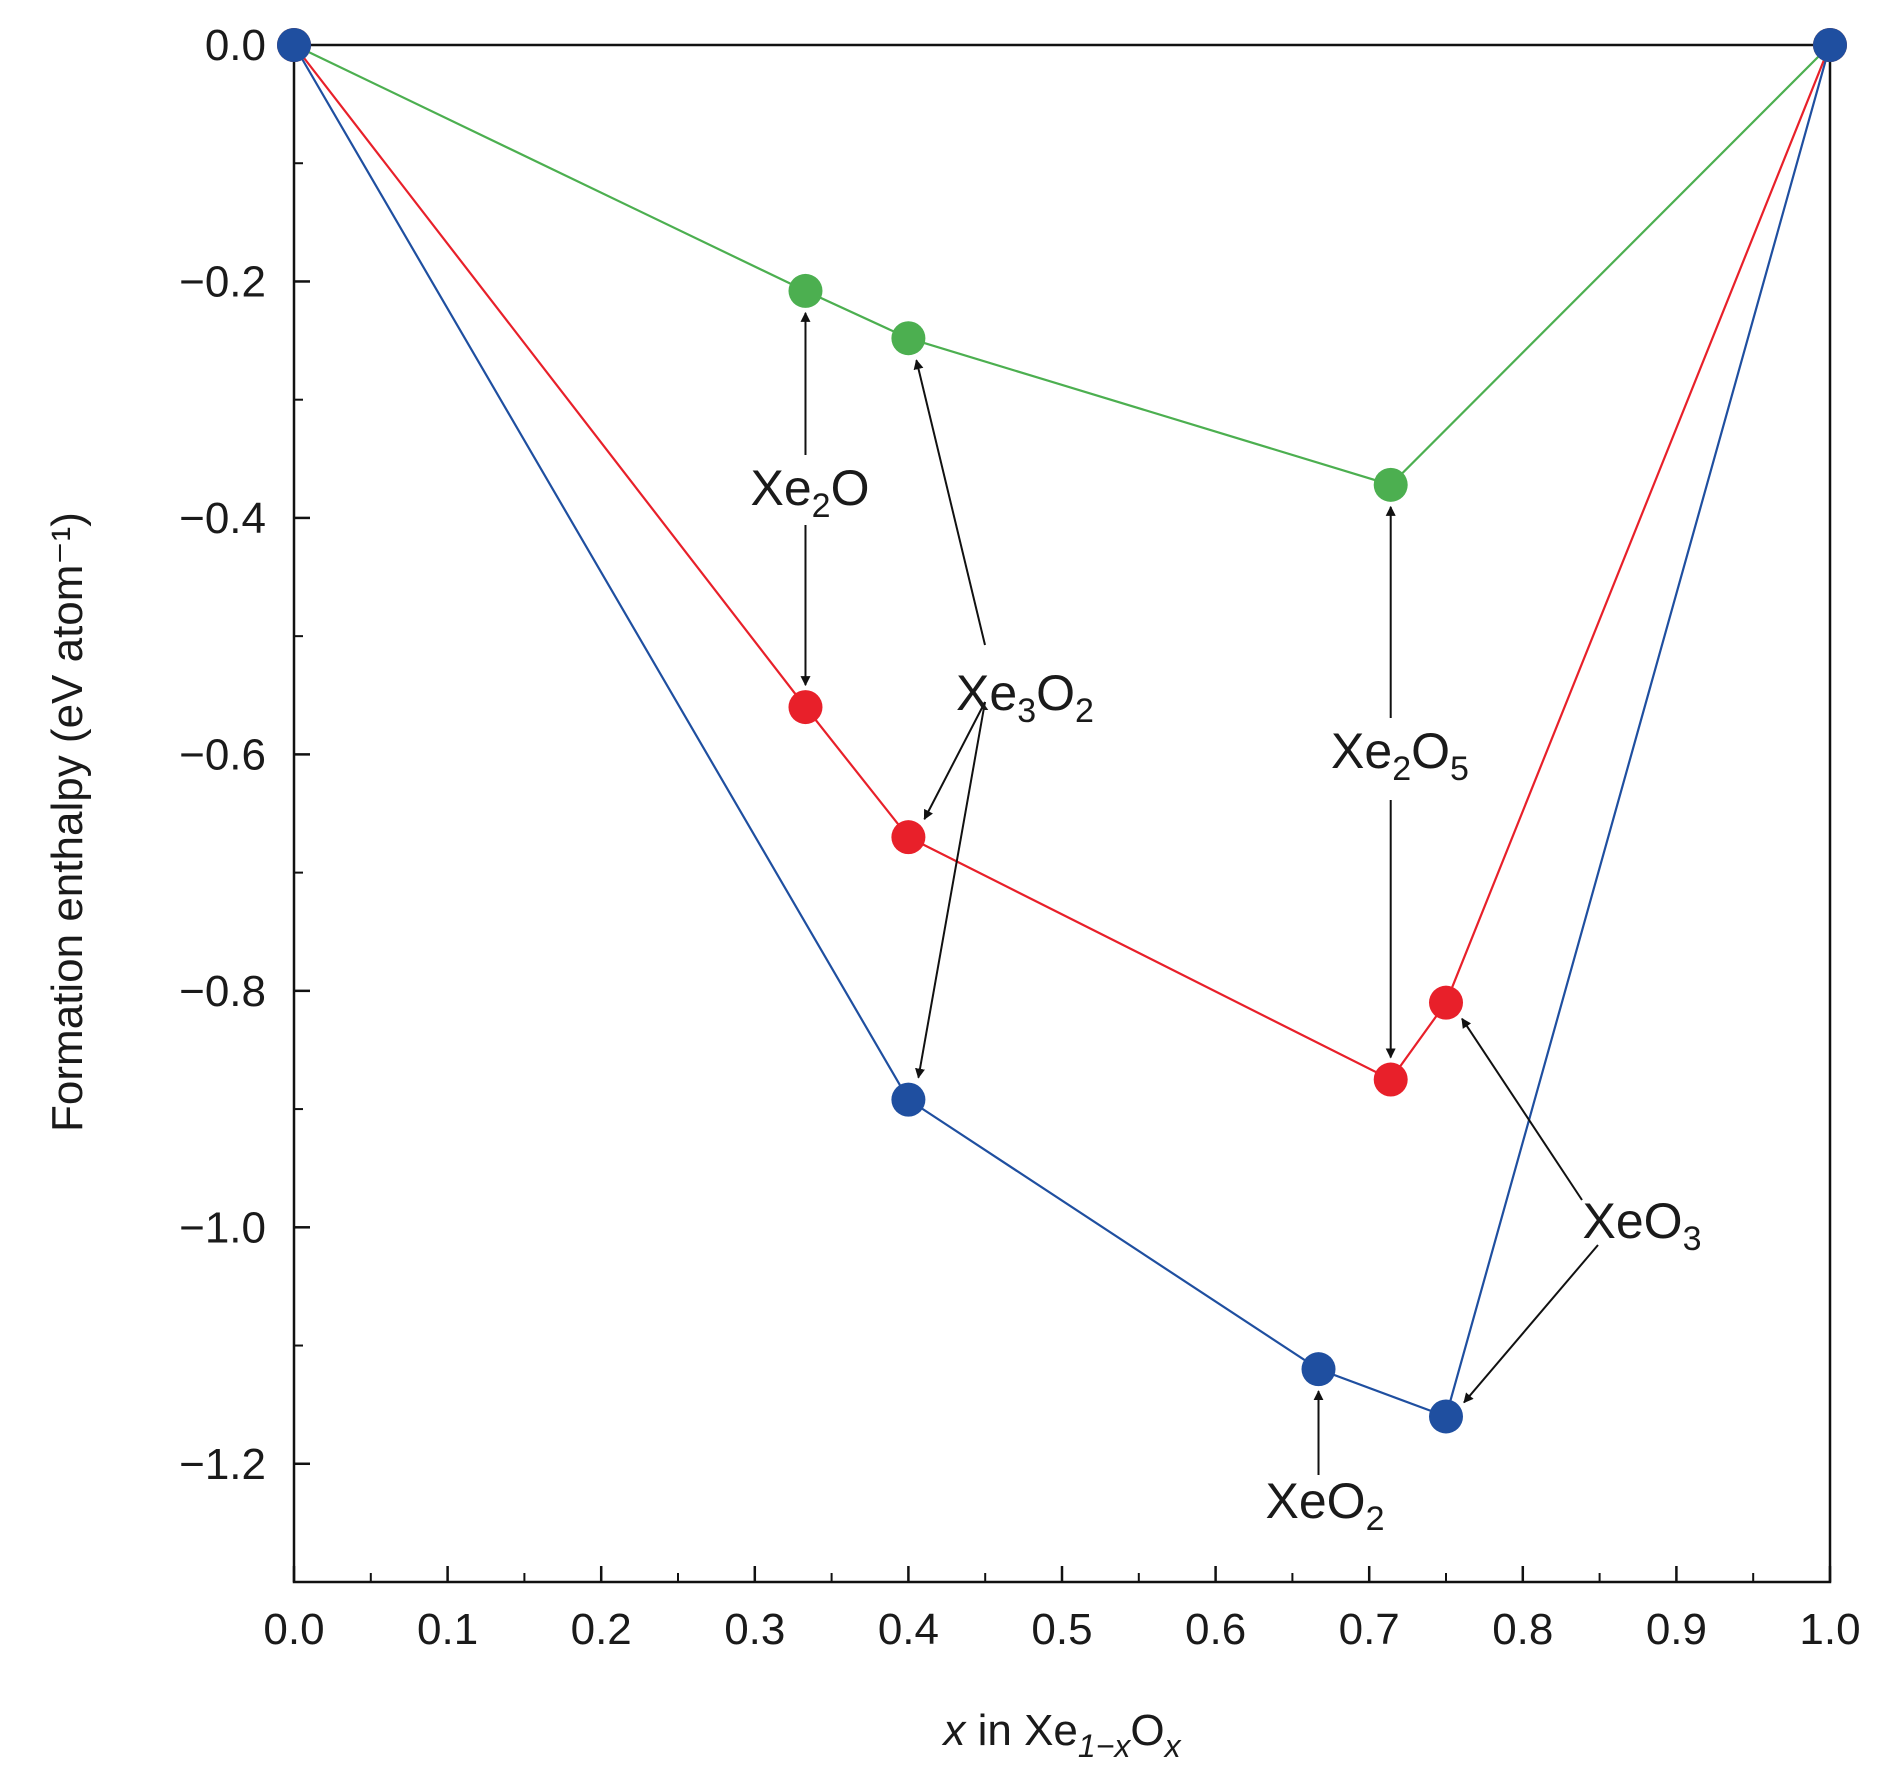 This screenshot has width=1890, height=1777. What do you see at coordinates (950, 890) in the screenshot?
I see `arrow-xe3o2-blue` at bounding box center [950, 890].